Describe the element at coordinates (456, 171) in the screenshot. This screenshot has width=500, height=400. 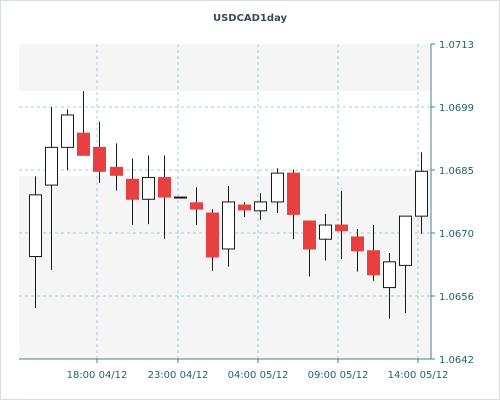
I see `y-tick-label: 1.0685` at that location.